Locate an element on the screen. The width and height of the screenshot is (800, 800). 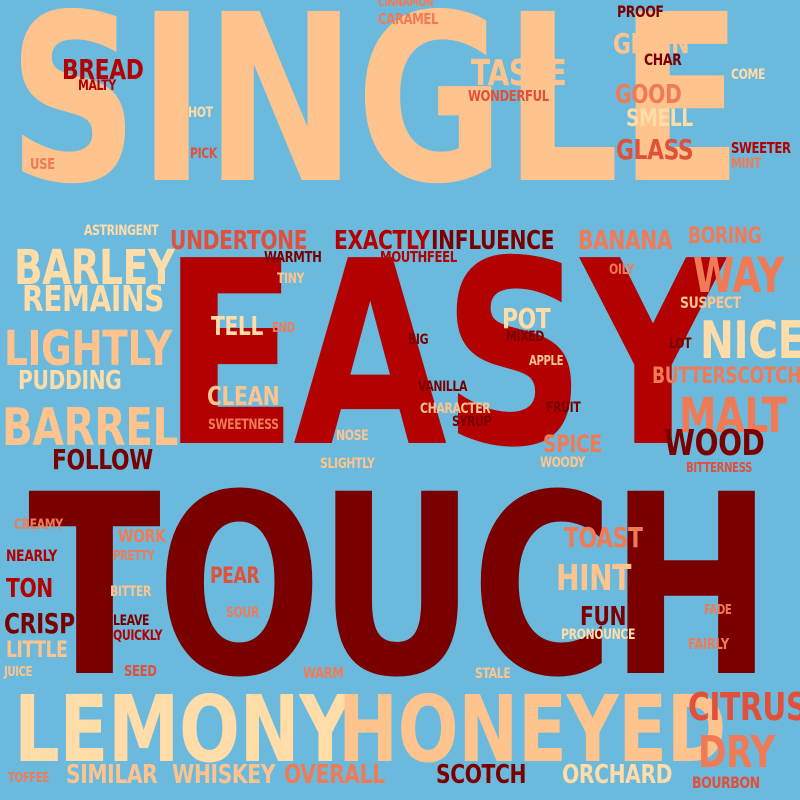
word-slightly: SLIGHTLY is located at coordinates (347, 464).